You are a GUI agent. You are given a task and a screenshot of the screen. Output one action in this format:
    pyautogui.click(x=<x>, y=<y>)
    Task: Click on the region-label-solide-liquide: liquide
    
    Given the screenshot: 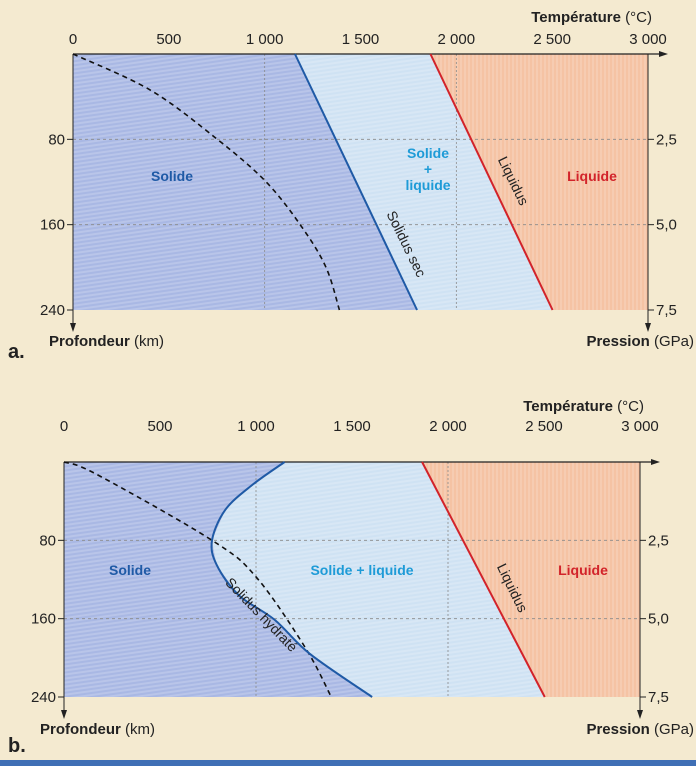 What is the action you would take?
    pyautogui.click(x=427, y=185)
    